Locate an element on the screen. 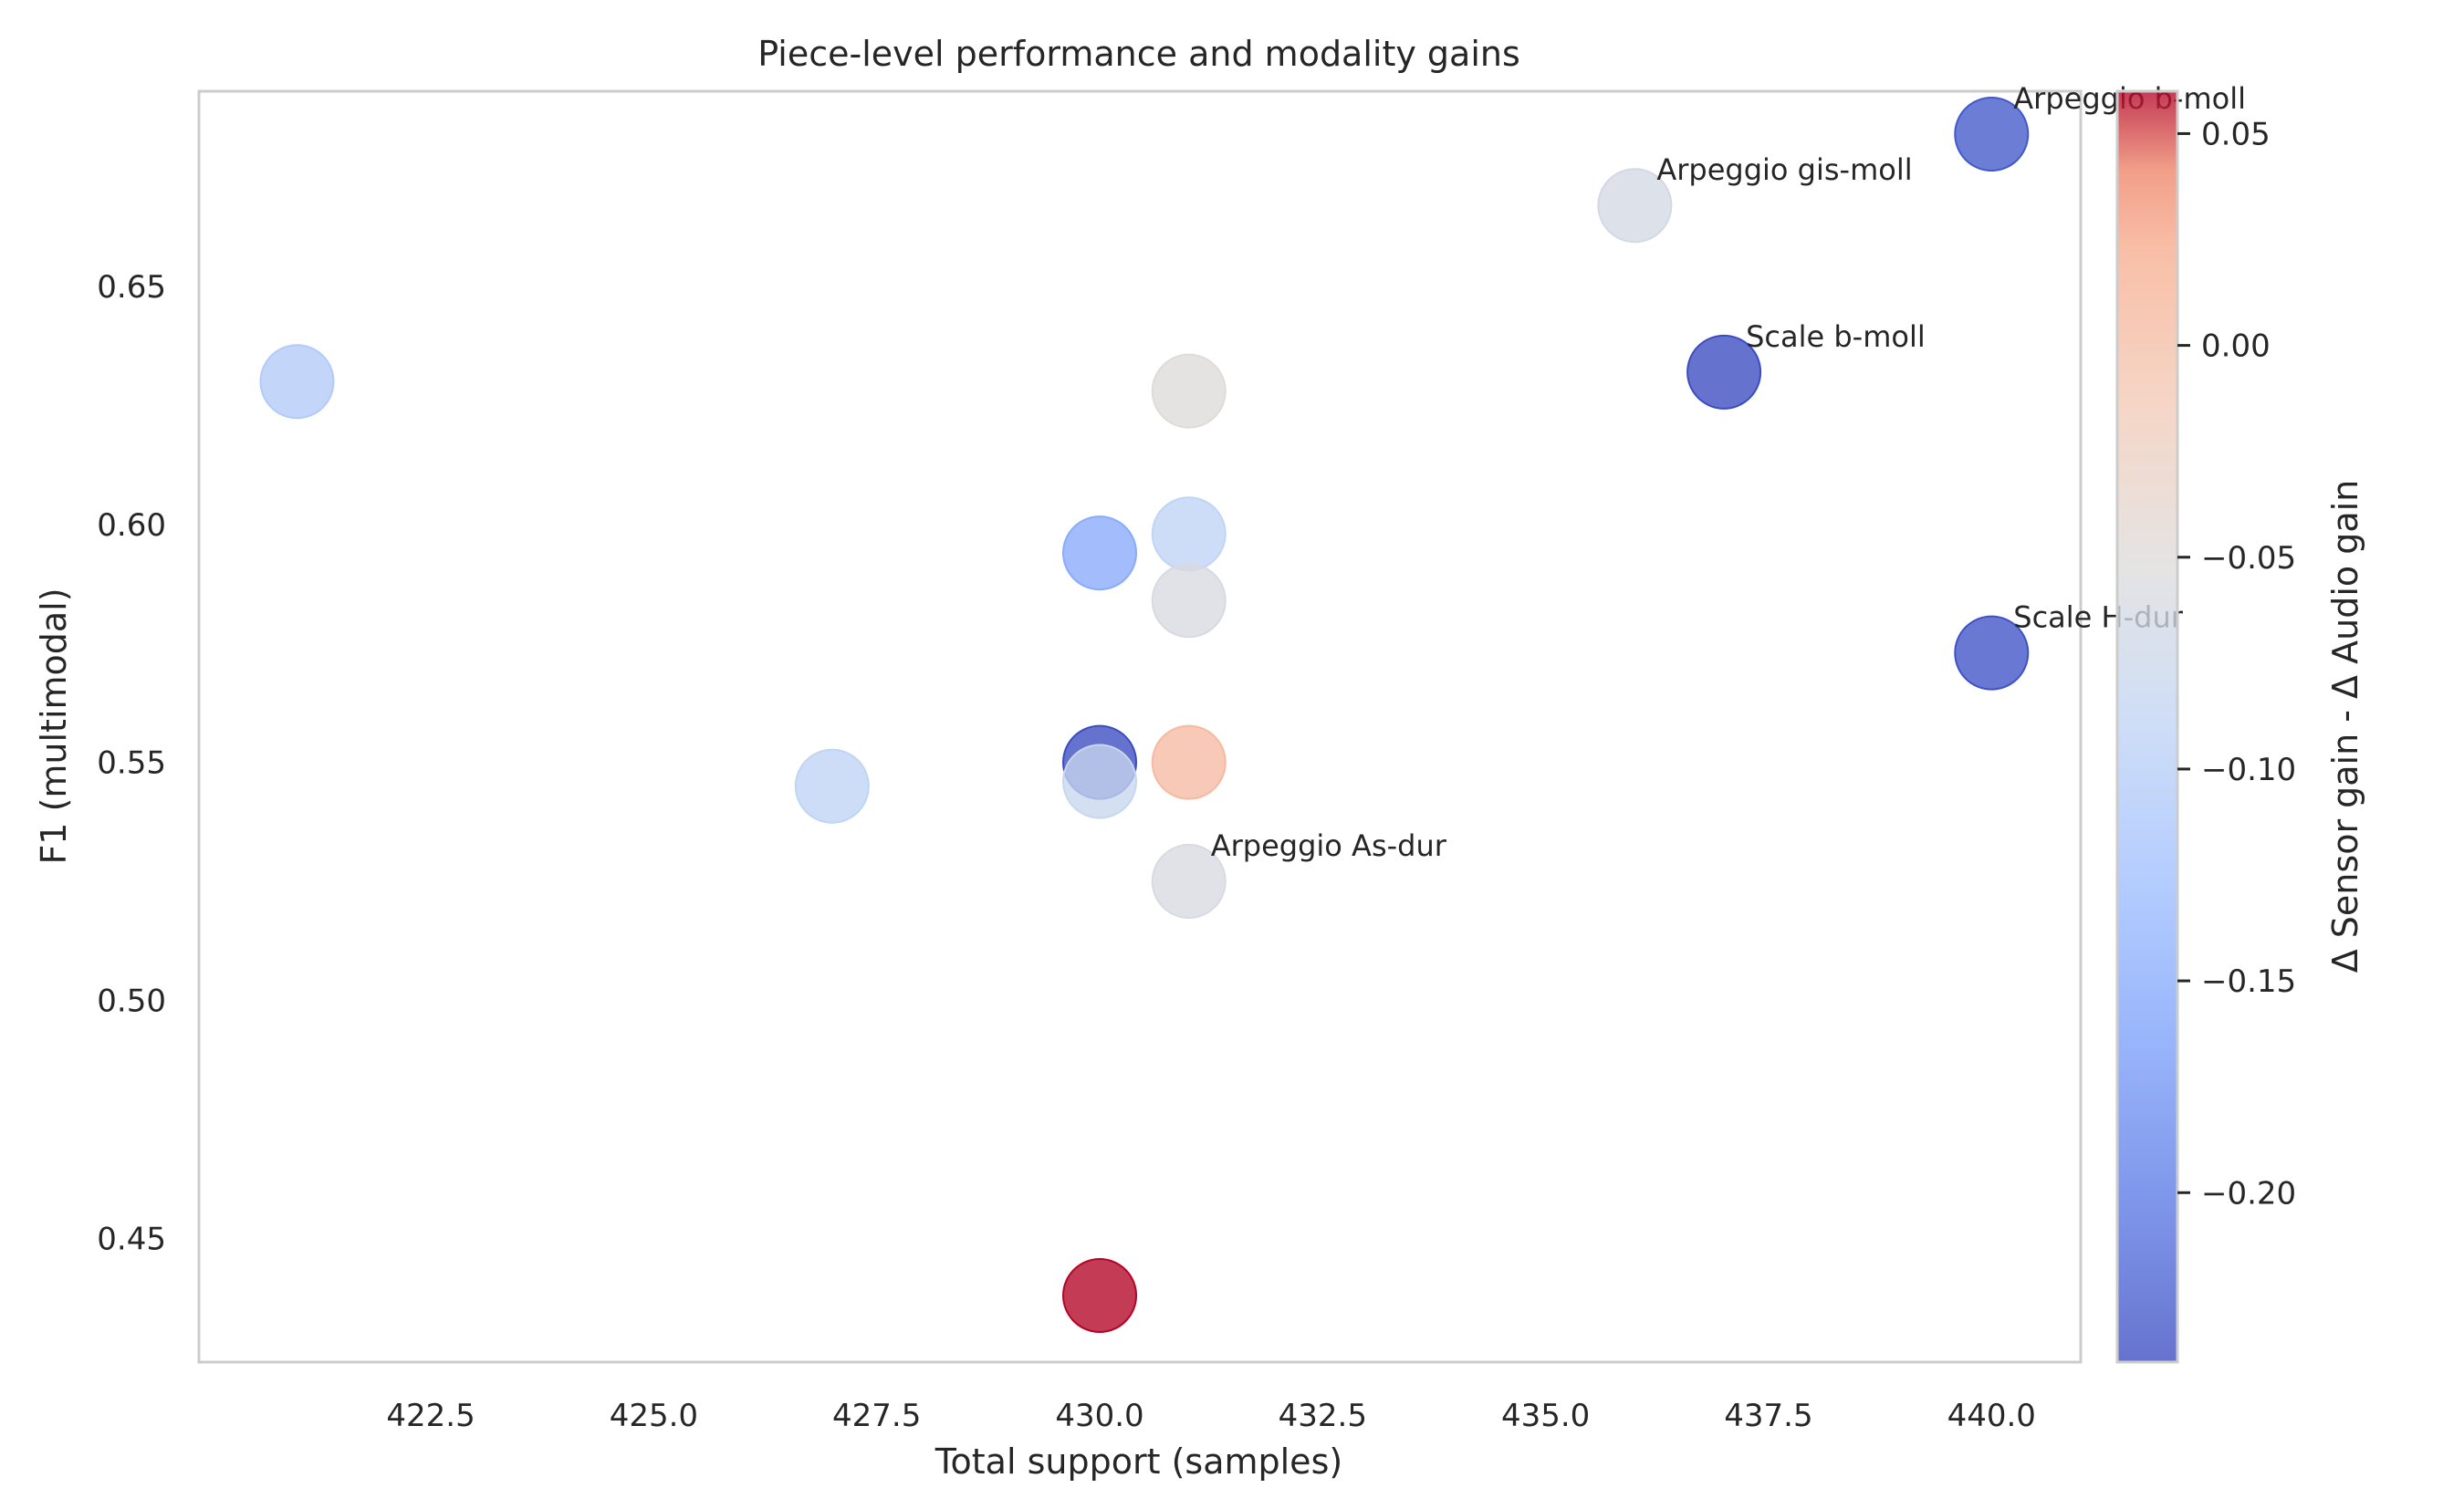 This screenshot has width=2464, height=1509. x-axis-ticks: 422.5 425.0 427.5 430.0 432.5 435.0 437.5 440.0 is located at coordinates (1211, 1416).